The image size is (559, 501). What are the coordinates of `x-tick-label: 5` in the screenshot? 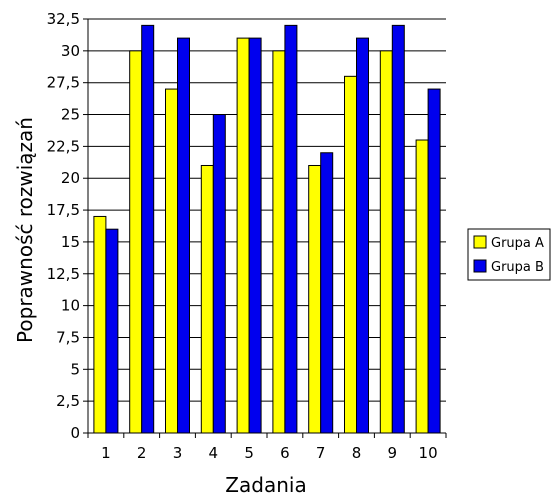 It's located at (249, 453).